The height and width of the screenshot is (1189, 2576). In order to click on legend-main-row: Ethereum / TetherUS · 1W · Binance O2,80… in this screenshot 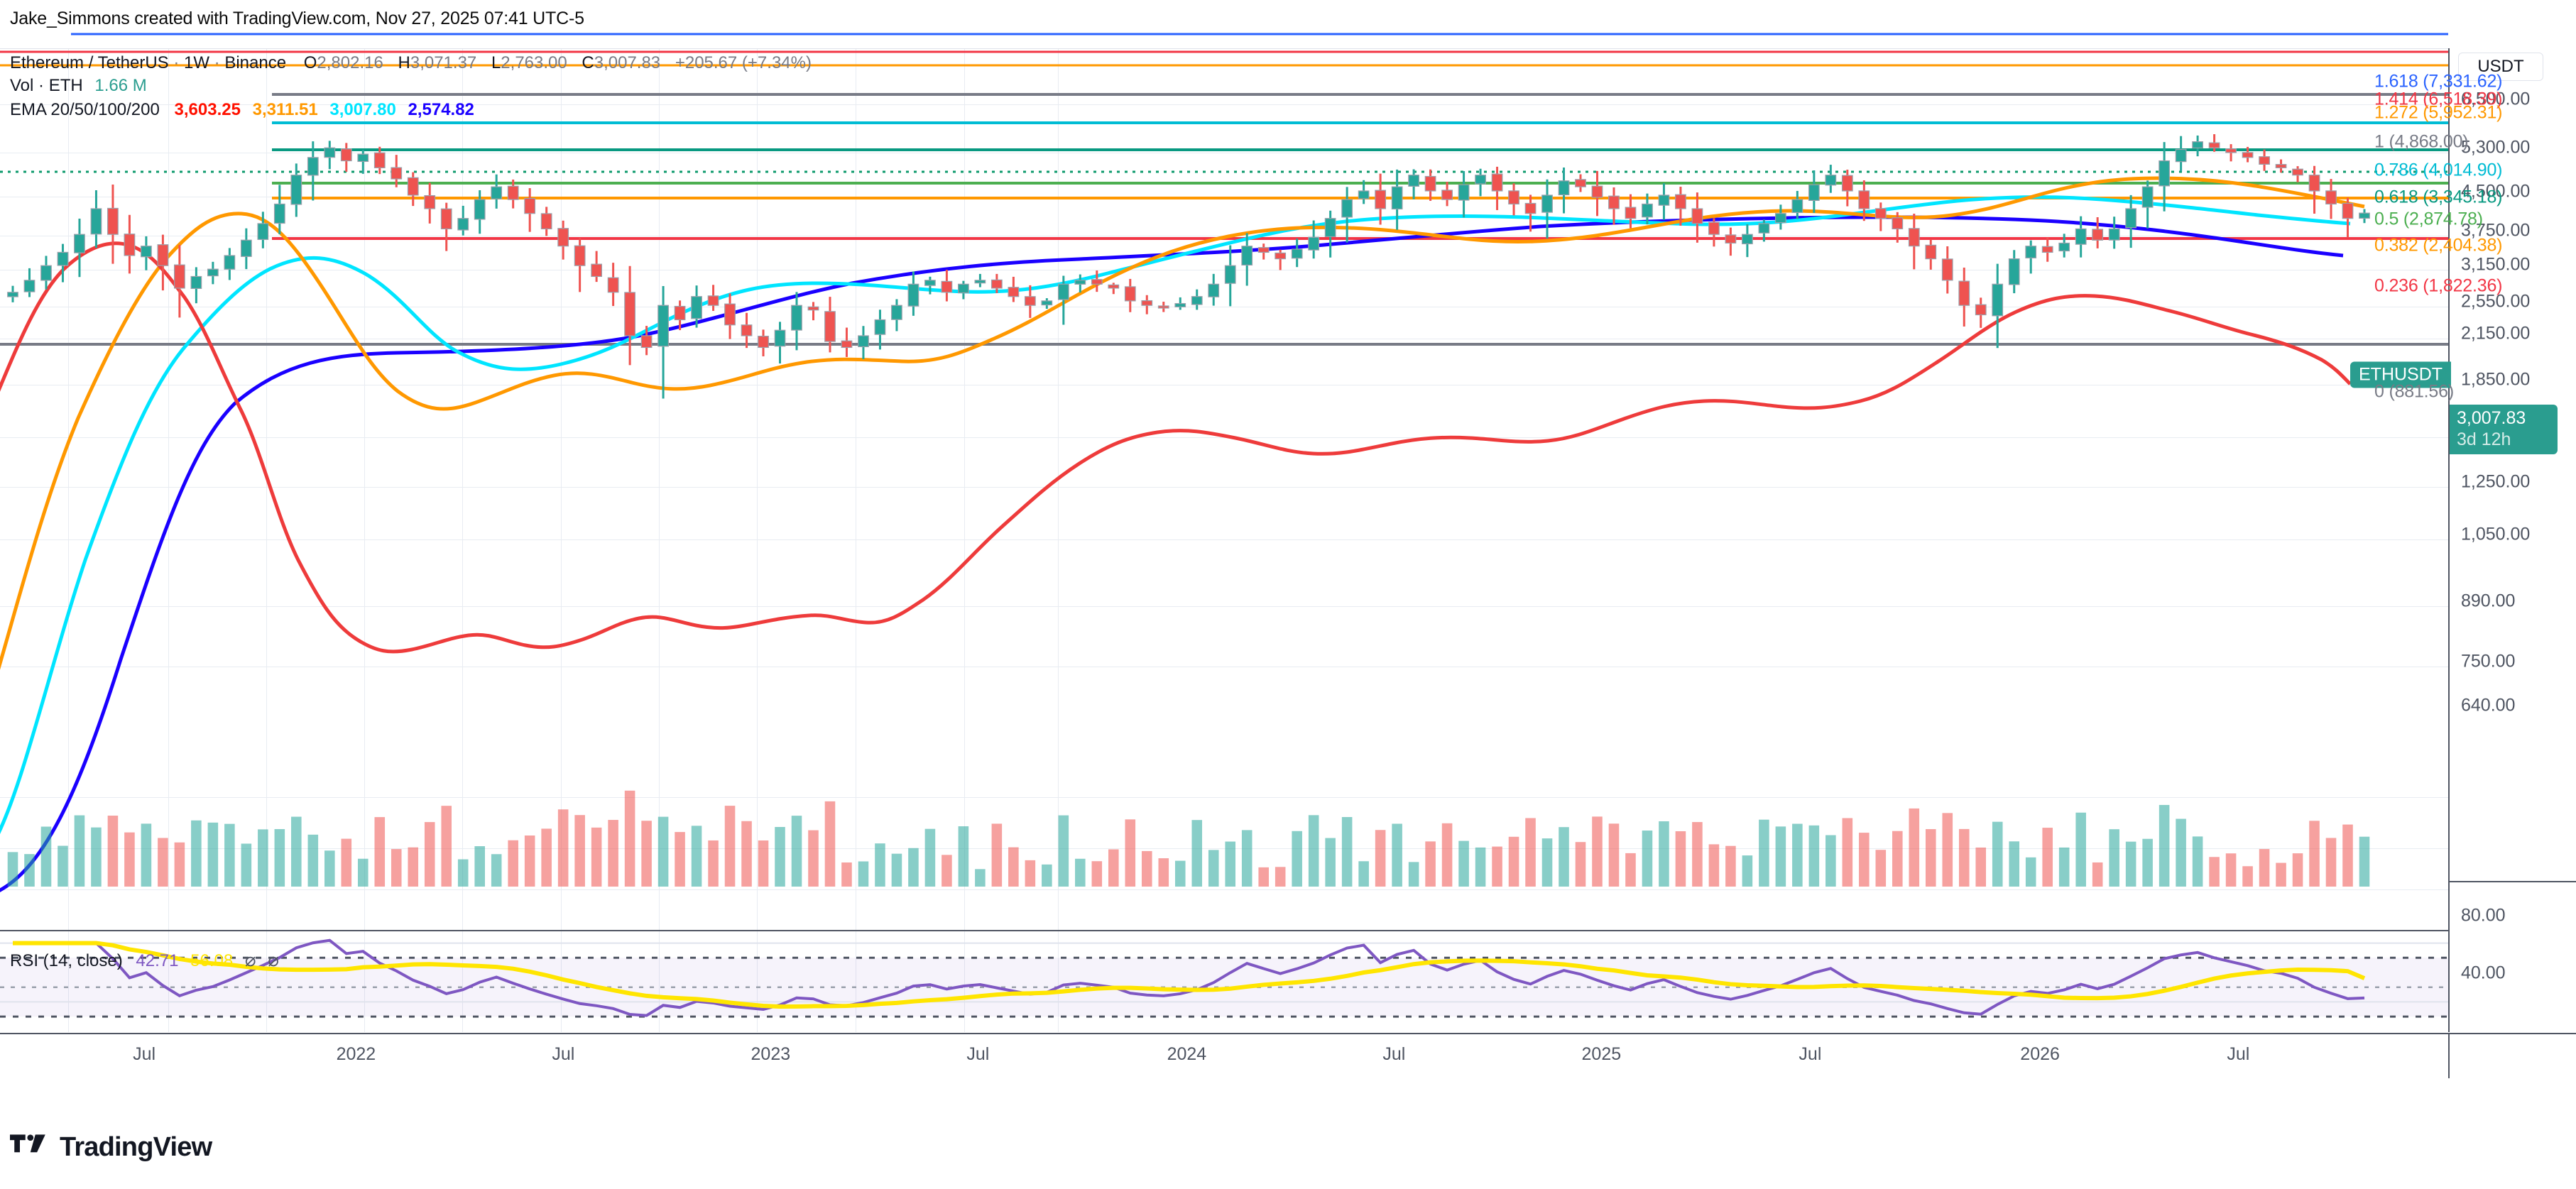, I will do `click(411, 64)`.